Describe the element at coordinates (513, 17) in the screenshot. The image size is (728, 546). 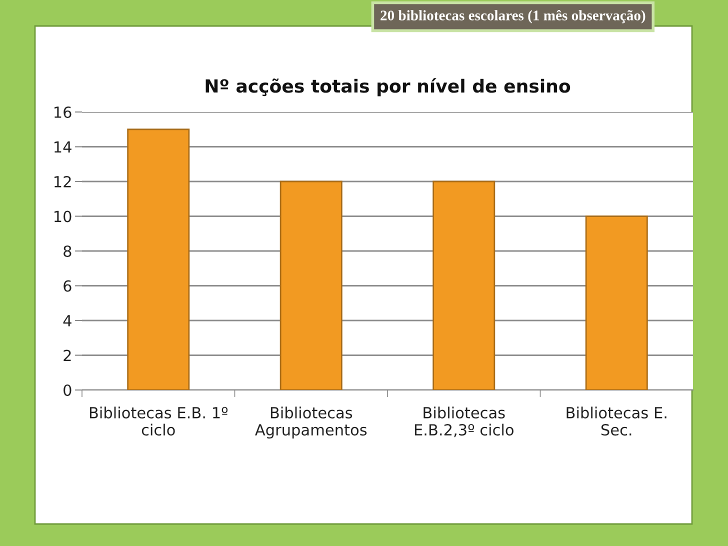
I see `text: 20 bibliotecas escolares (1 mês observação)` at that location.